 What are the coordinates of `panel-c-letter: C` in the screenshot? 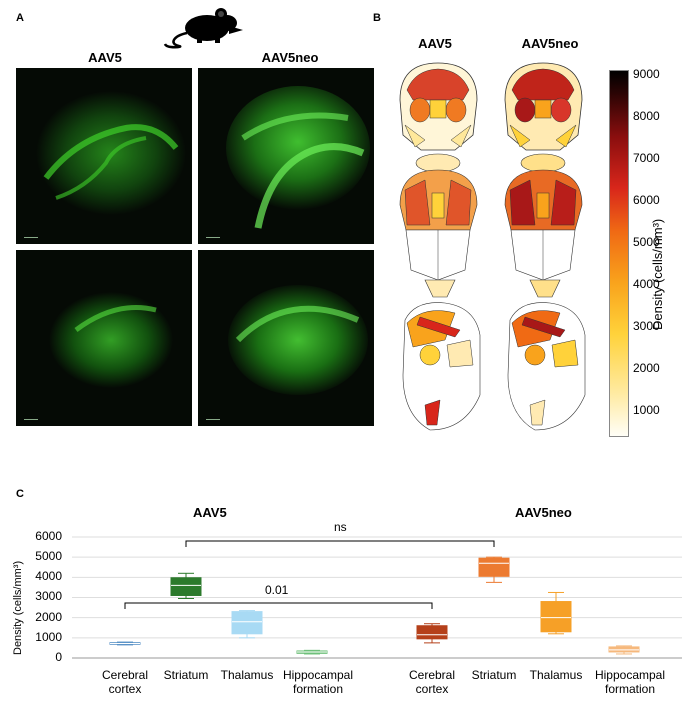 It's located at (20, 494).